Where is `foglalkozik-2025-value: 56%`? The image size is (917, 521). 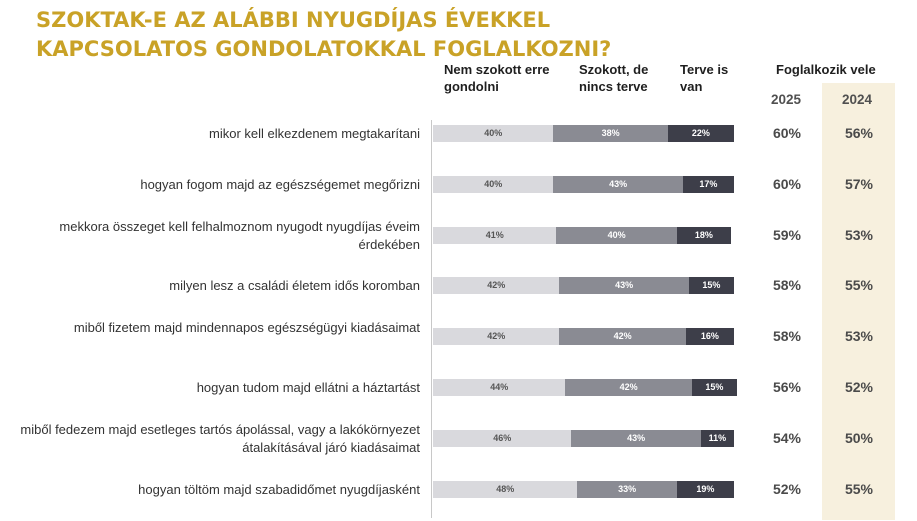
foglalkozik-2025-value: 56% is located at coordinates (787, 387).